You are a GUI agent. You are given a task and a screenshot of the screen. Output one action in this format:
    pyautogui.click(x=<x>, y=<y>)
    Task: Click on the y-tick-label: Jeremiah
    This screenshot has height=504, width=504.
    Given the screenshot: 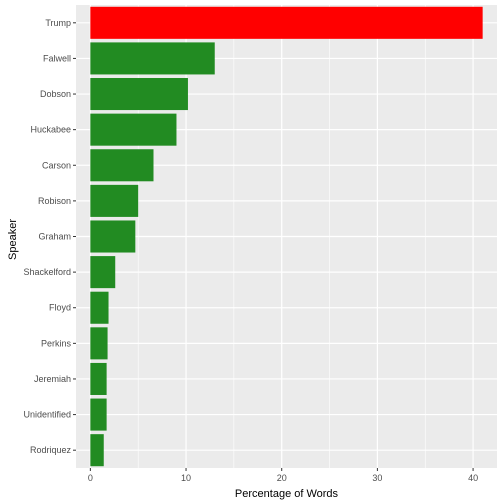 What is the action you would take?
    pyautogui.click(x=52, y=379)
    